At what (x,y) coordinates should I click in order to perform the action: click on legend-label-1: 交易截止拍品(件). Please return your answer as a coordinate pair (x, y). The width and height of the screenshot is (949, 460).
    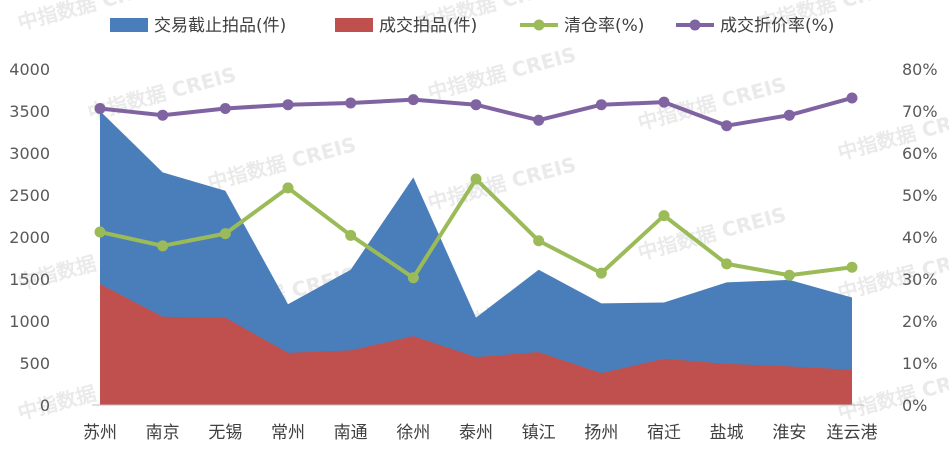
    Looking at the image, I should click on (220, 26).